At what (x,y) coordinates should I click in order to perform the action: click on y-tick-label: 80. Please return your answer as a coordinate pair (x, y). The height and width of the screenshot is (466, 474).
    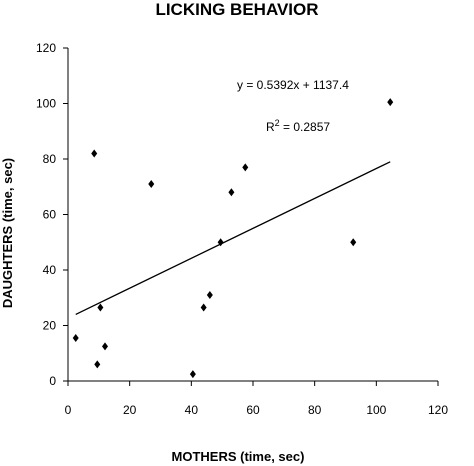
    Looking at the image, I should click on (50, 159).